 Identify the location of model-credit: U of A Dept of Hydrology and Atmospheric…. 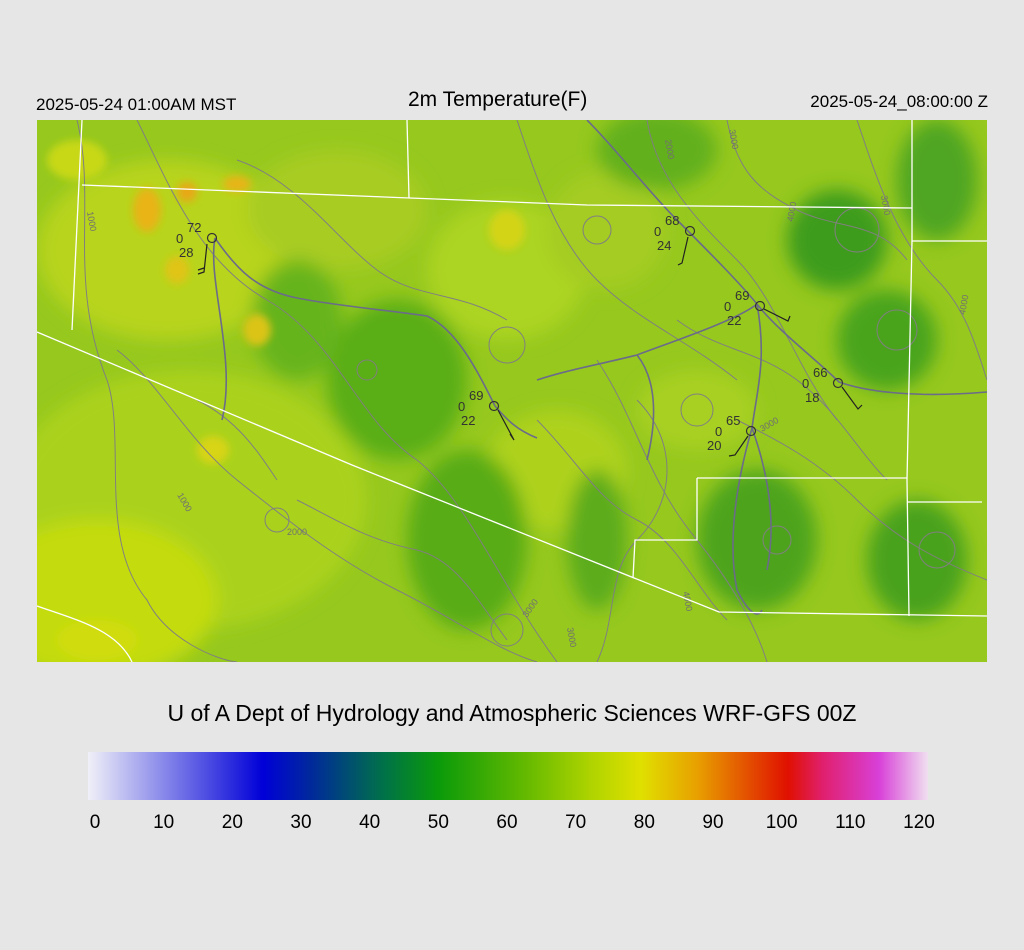
(512, 713).